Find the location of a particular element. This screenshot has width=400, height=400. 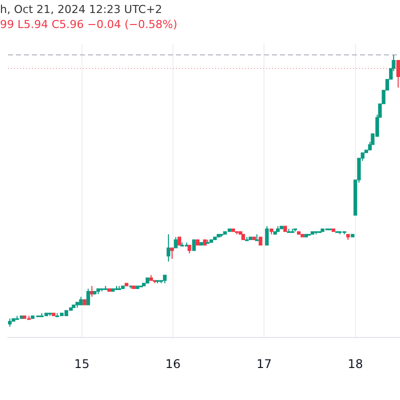

x-tick-label: 18 is located at coordinates (355, 363).